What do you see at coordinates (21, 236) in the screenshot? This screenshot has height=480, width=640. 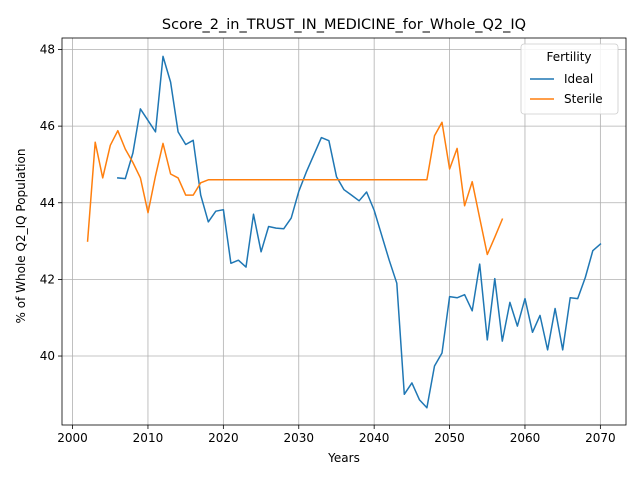 I see `y-axis-label: % of Whole Q2_IQ Population` at bounding box center [21, 236].